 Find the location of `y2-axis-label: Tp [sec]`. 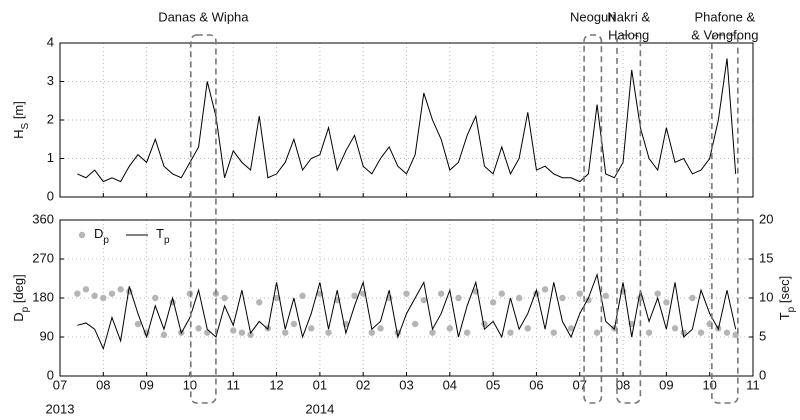

y2-axis-label: Tp [sec] is located at coordinates (787, 298).